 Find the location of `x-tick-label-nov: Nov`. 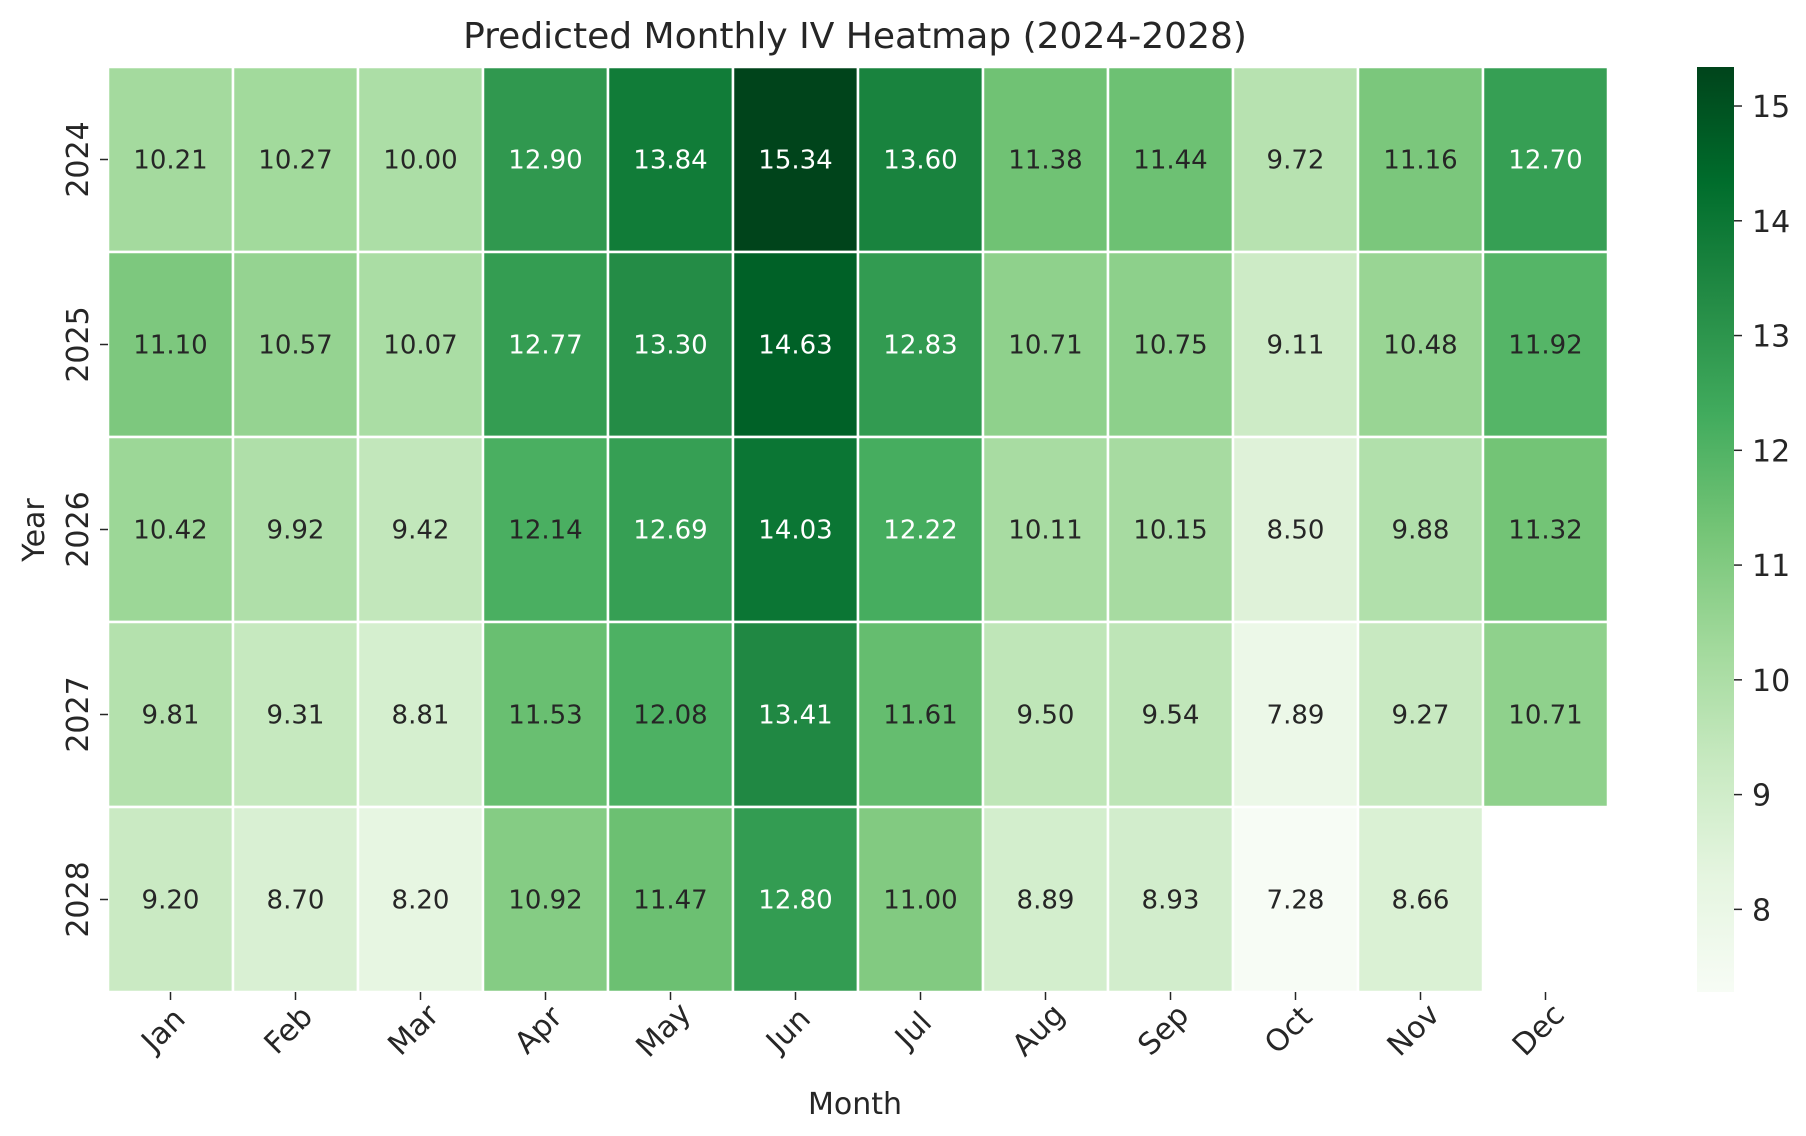

x-tick-label-nov: Nov is located at coordinates (1414, 1030).